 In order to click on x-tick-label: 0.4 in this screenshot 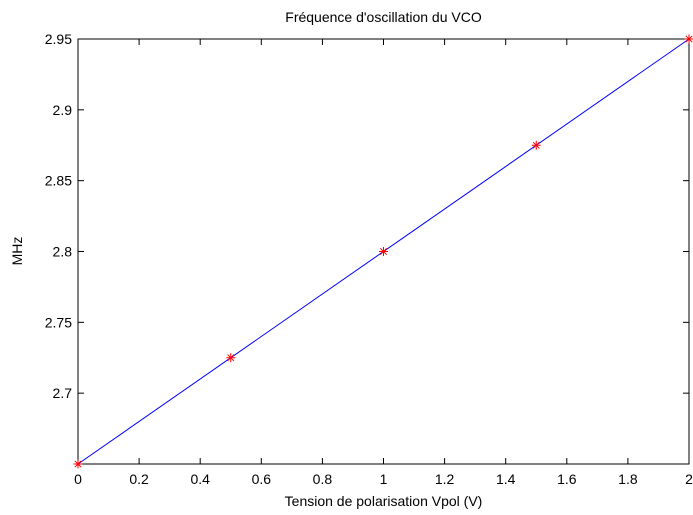, I will do `click(200, 479)`.